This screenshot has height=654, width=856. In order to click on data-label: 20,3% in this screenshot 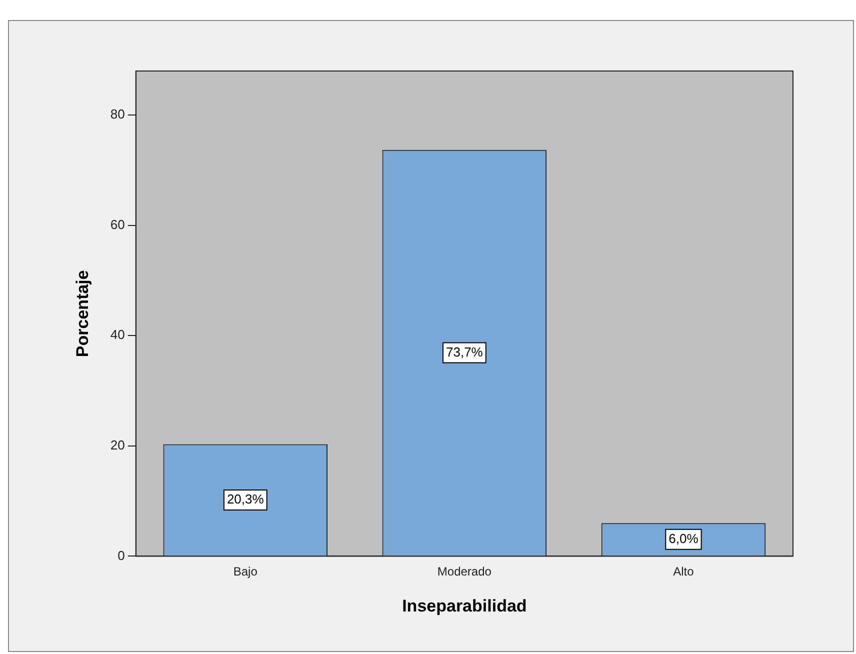, I will do `click(245, 499)`.